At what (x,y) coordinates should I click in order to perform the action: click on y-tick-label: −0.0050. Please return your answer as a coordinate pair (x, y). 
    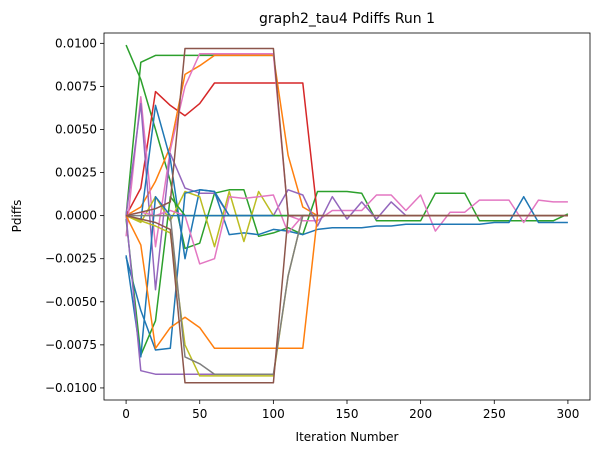
    Looking at the image, I should click on (71, 302).